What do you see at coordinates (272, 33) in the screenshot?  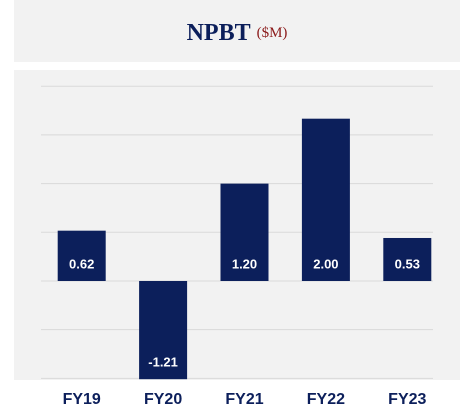 I see `chart-subtitle: ($M)` at bounding box center [272, 33].